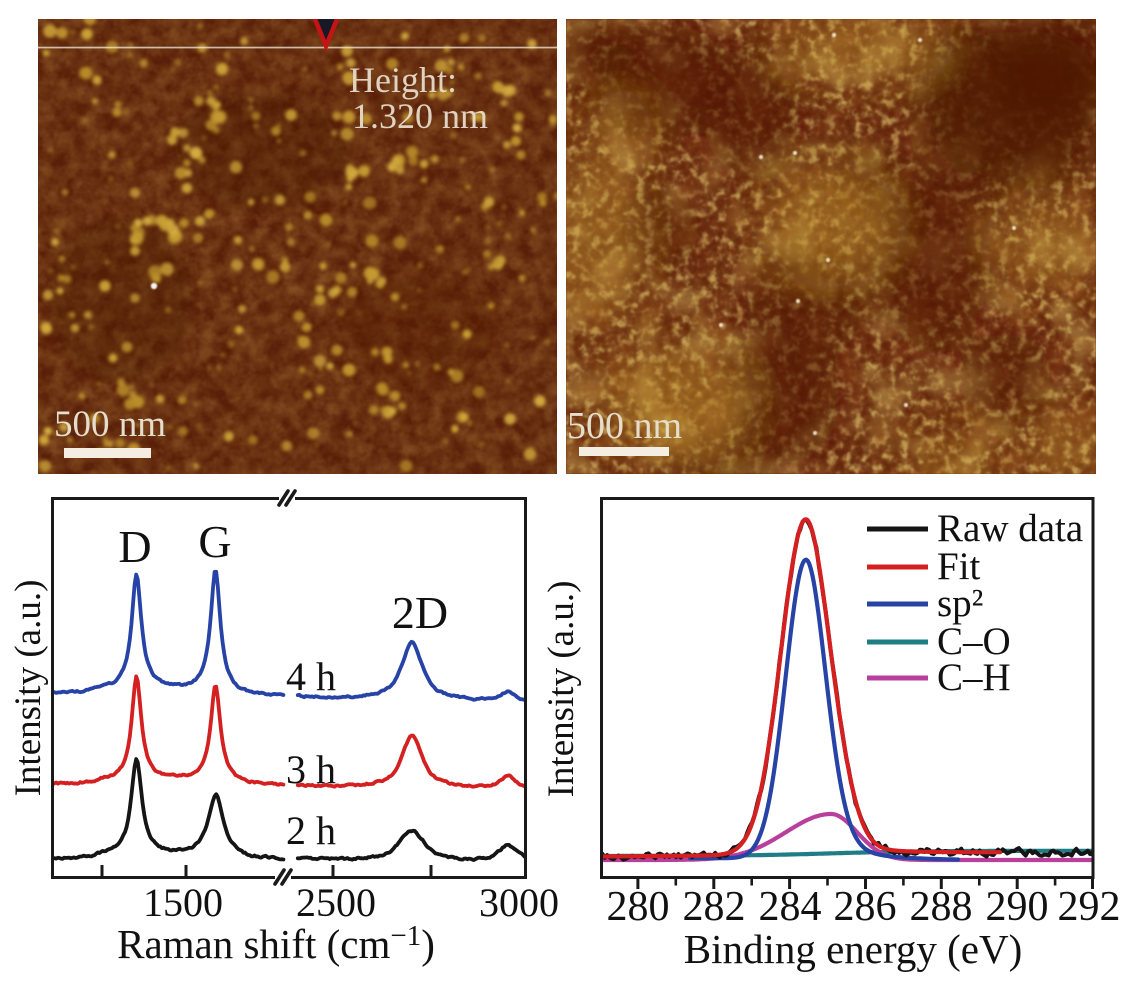 The image size is (1137, 983). I want to click on svg-text: 280, so click(638, 907).